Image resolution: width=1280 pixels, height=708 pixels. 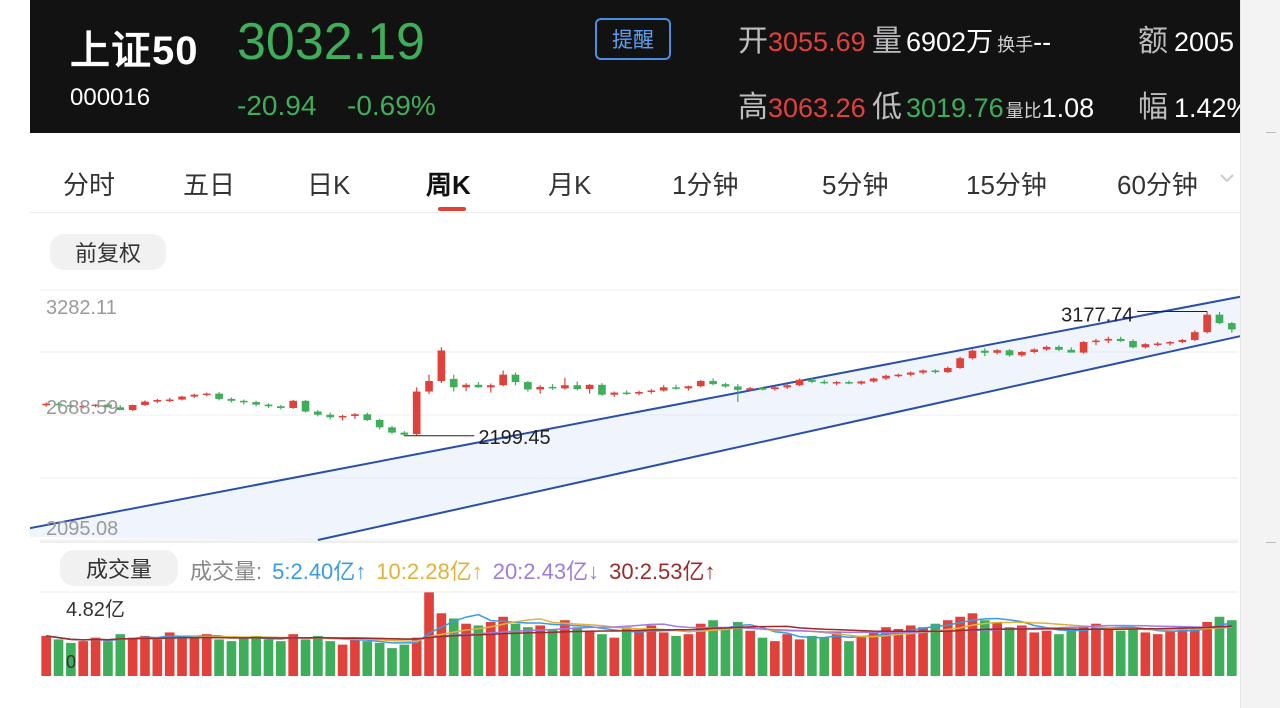 What do you see at coordinates (1157, 185) in the screenshot?
I see `tab-60min: 60分钟` at bounding box center [1157, 185].